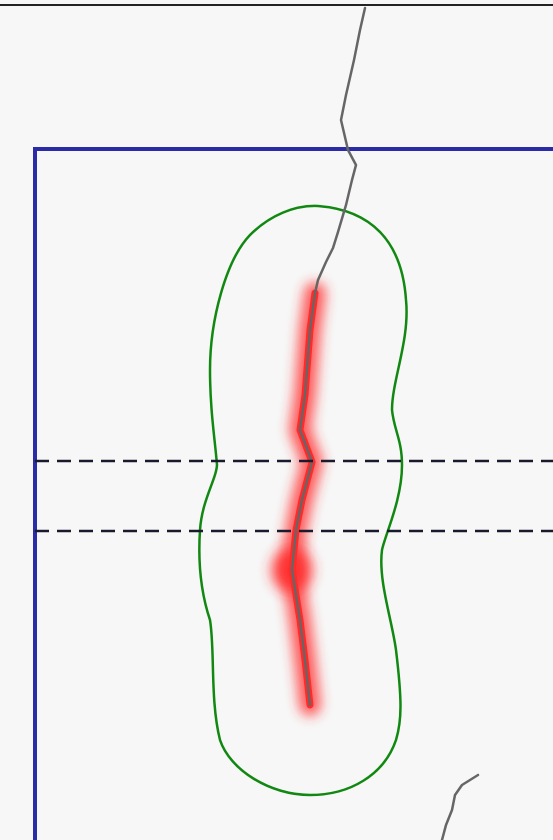 Image resolution: width=553 pixels, height=840 pixels. What do you see at coordinates (460, 806) in the screenshot?
I see `crack-line-lower` at bounding box center [460, 806].